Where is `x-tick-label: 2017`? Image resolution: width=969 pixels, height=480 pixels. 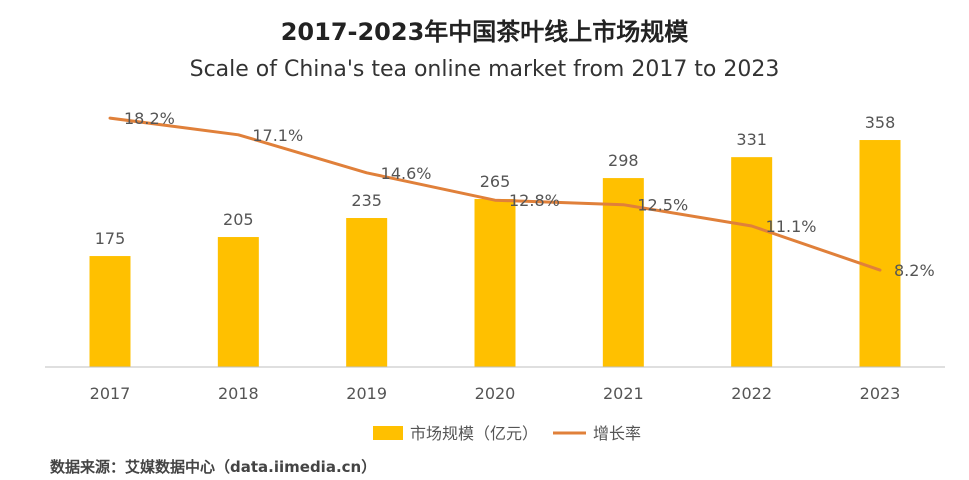
x-tick-label: 2017 is located at coordinates (110, 393).